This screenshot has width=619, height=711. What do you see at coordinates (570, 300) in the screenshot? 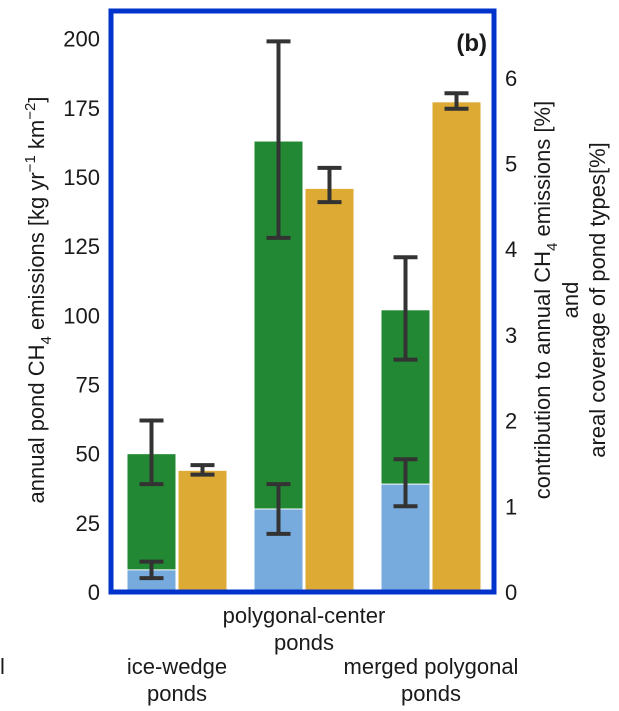
I see `right-y-axis-title-line2: and` at bounding box center [570, 300].